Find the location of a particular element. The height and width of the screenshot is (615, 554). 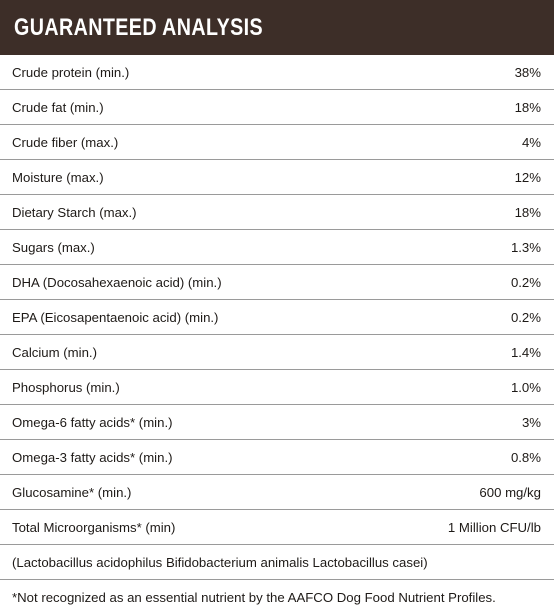

table-row: EPA (Eicosapentaenoic acid) (min.) 0.2% is located at coordinates (277, 317).